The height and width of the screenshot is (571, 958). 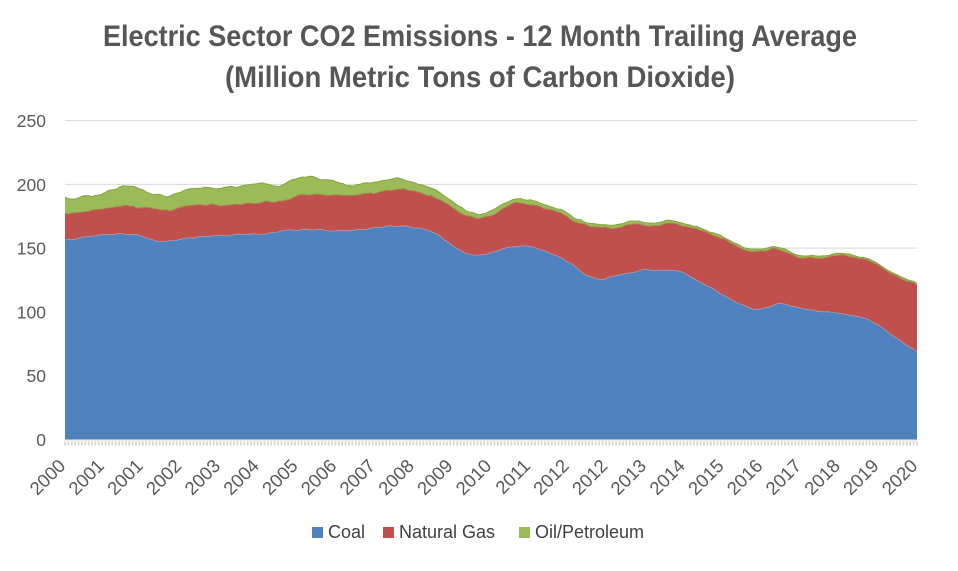 I want to click on svg-text: 0, so click(x=41, y=440).